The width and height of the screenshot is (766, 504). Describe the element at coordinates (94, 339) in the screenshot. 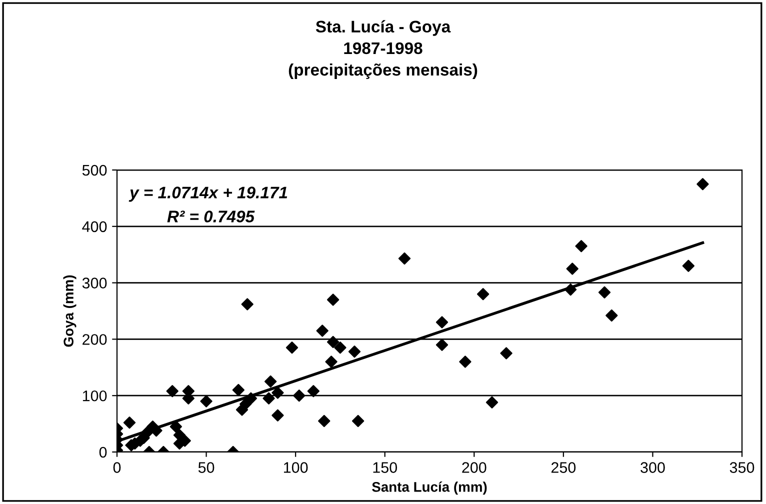

I see `y-tick-label: 200` at that location.